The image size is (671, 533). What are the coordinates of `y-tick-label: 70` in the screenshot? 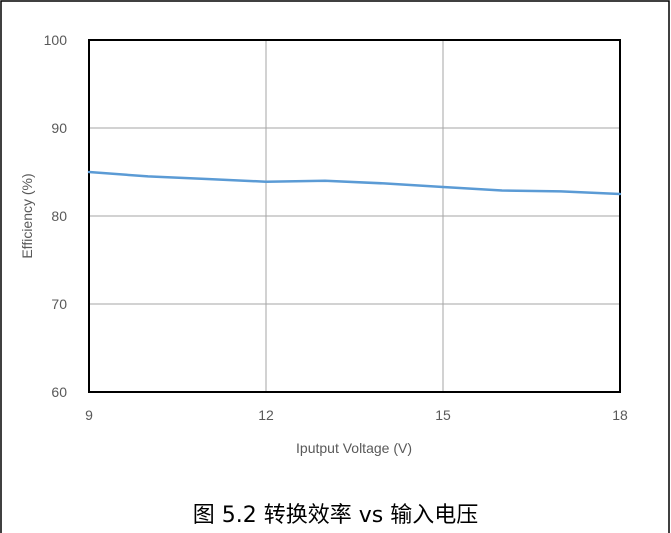 It's located at (59, 304).